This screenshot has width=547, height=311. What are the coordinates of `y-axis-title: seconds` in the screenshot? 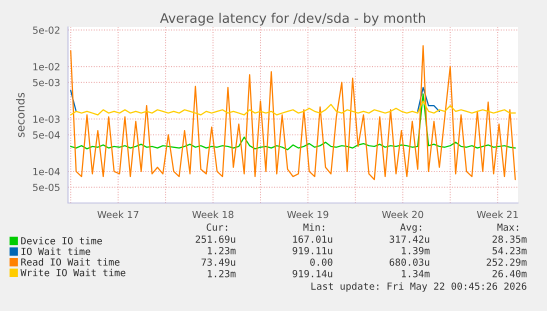 It's located at (20, 115).